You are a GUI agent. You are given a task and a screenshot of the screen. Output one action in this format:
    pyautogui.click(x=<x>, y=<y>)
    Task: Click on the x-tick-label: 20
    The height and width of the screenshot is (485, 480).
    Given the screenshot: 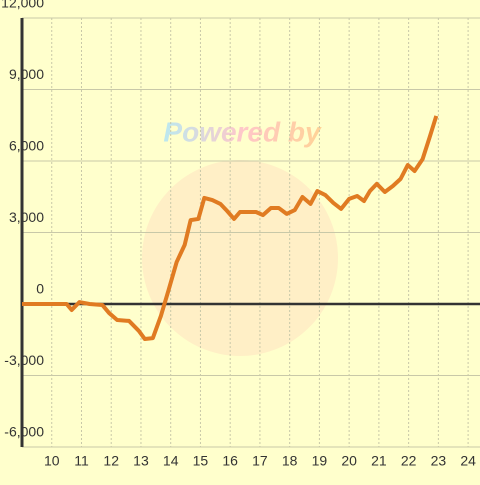 What is the action you would take?
    pyautogui.click(x=349, y=461)
    